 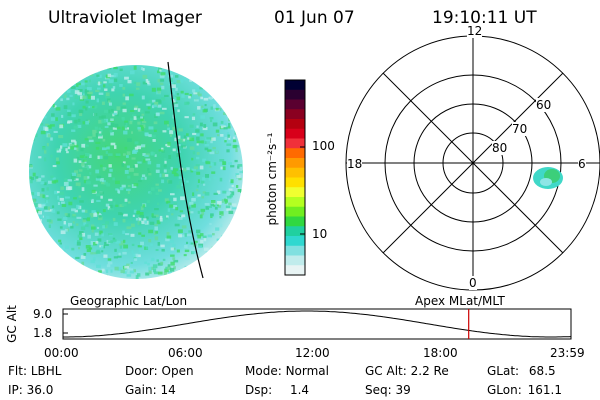 What do you see at coordinates (567, 353) in the screenshot?
I see `altitude-xtick: 23:59` at bounding box center [567, 353].